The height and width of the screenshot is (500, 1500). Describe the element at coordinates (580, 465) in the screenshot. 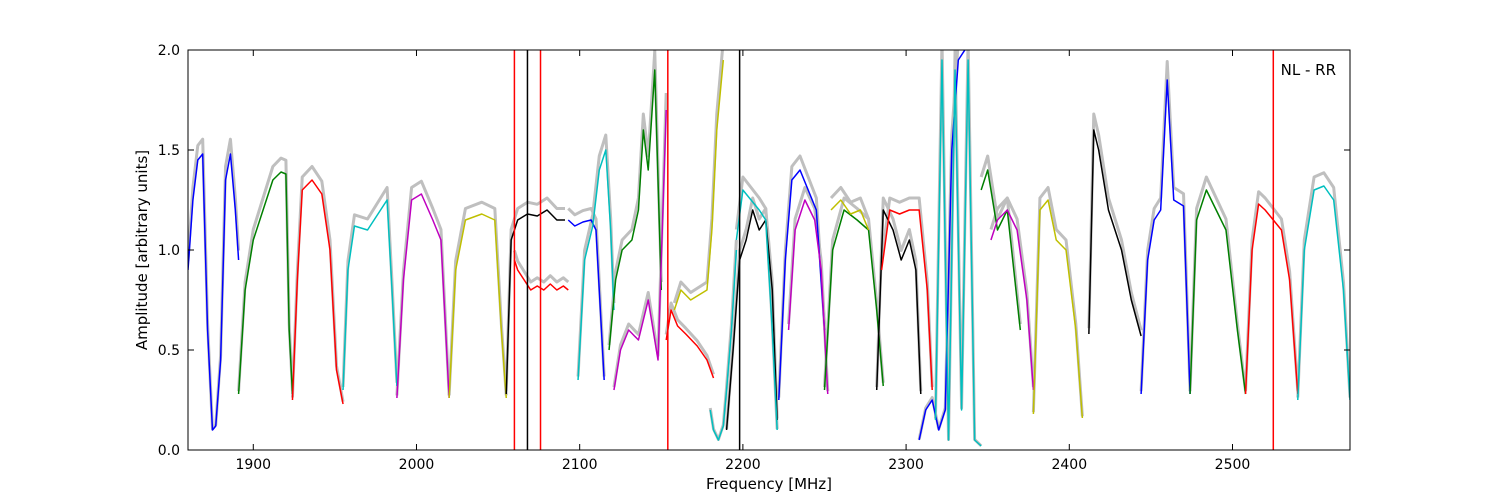

I see `x-tick-label: 2100` at that location.